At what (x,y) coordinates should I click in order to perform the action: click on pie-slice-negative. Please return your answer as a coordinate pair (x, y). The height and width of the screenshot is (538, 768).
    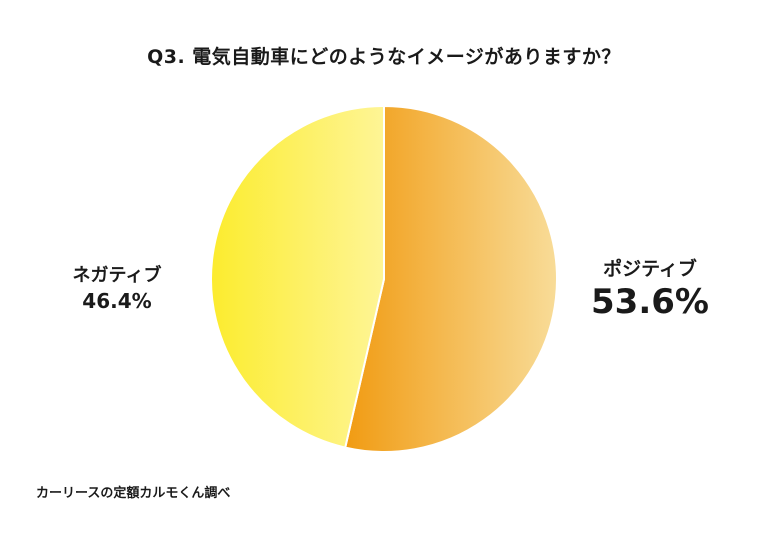
    Looking at the image, I should click on (297, 276).